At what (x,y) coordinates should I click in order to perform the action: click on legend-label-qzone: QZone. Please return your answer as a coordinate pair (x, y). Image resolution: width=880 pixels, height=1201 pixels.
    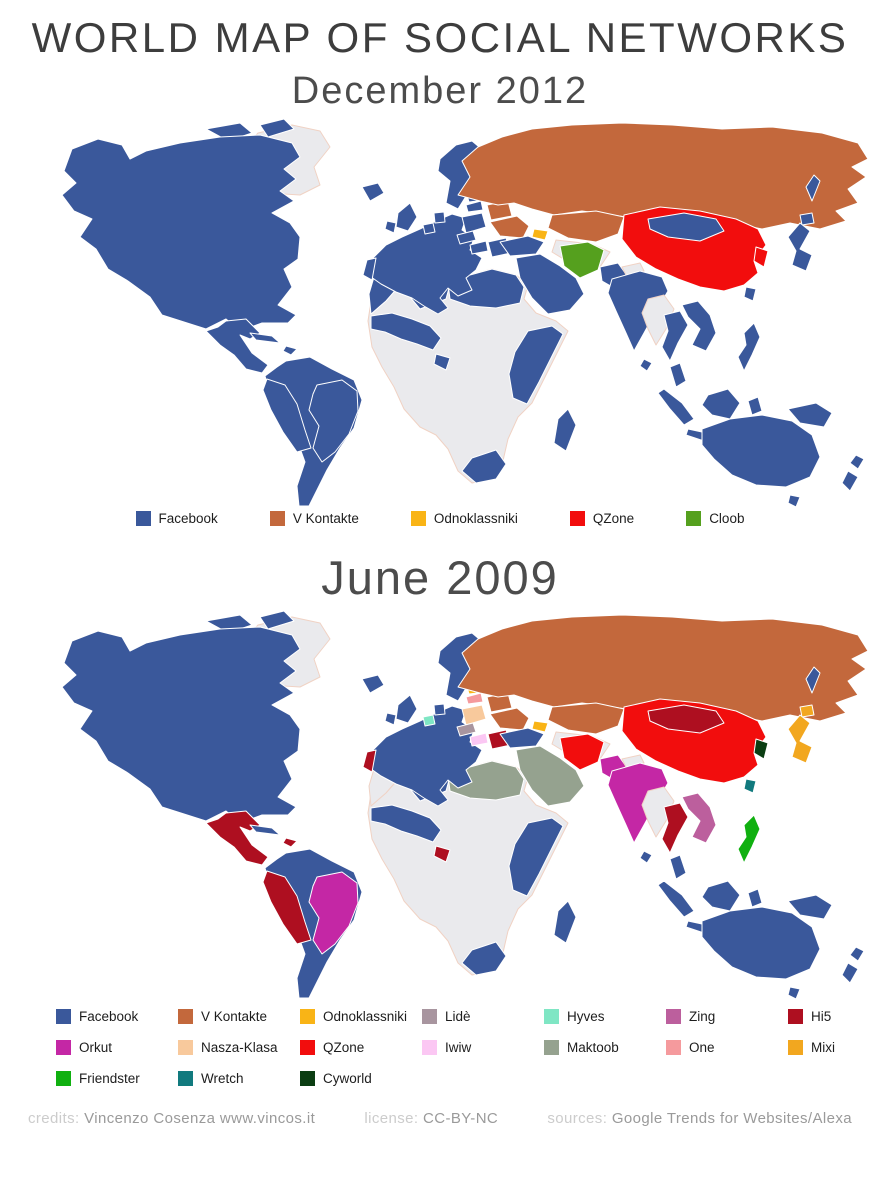
    Looking at the image, I should click on (613, 518).